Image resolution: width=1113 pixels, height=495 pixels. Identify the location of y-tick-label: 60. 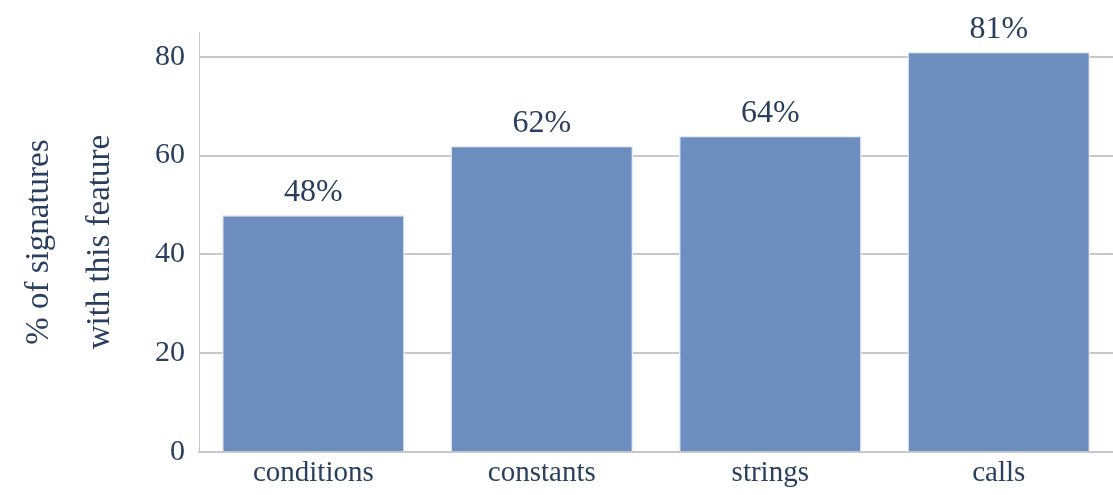
(170, 153).